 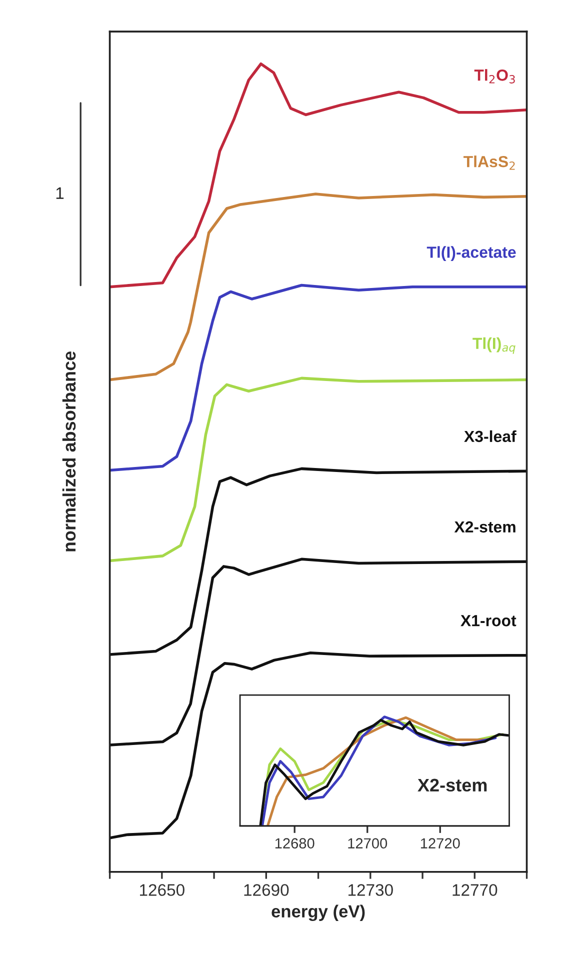 What do you see at coordinates (485, 527) in the screenshot?
I see `series-label: X2-stem` at bounding box center [485, 527].